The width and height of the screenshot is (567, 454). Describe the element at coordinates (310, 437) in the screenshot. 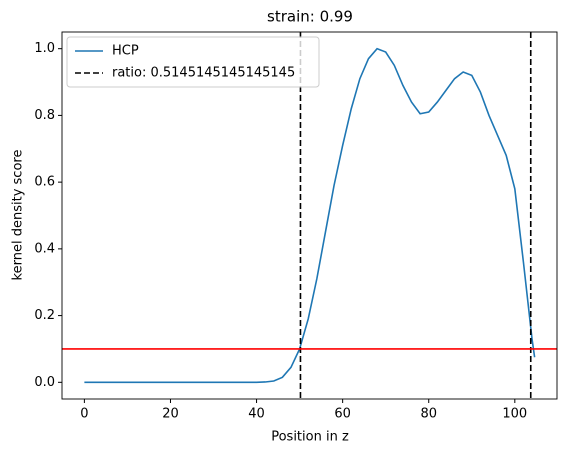

I see `x-axis-label: Position in z` at that location.